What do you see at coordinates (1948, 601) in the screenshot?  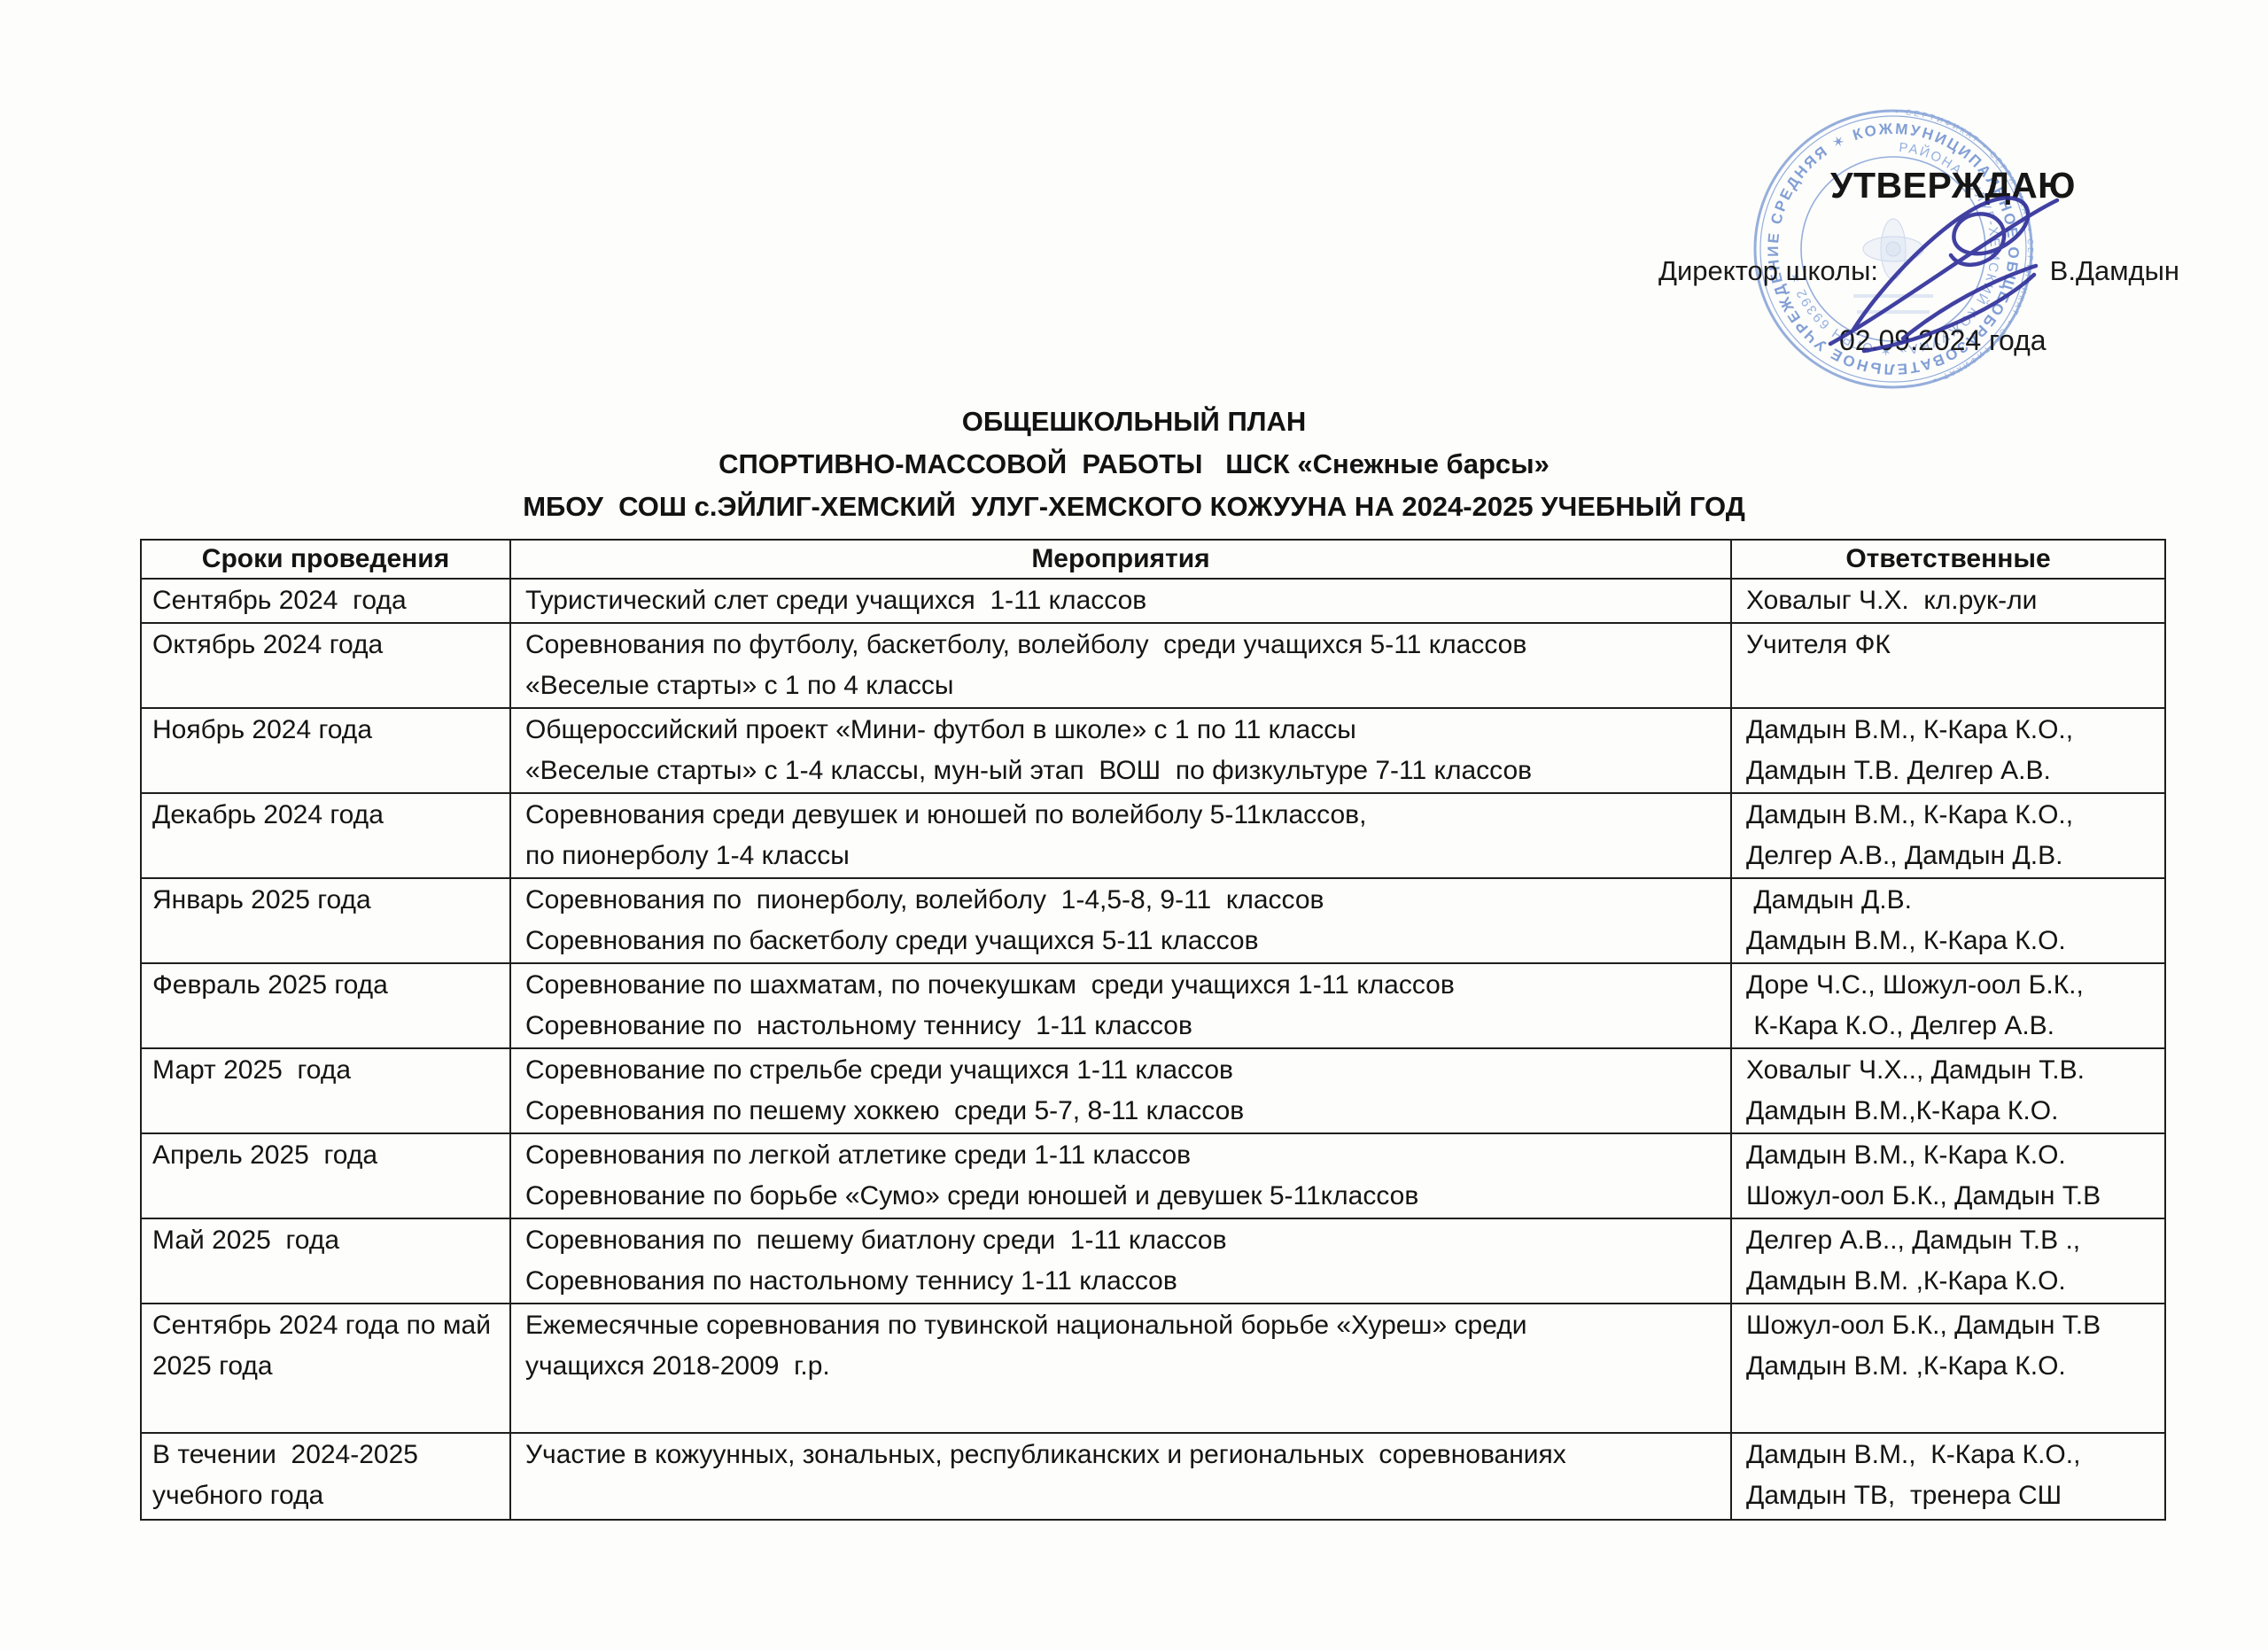 I see `responsible-cell: Ховалыг Ч.Х. кл.рук-ли` at bounding box center [1948, 601].